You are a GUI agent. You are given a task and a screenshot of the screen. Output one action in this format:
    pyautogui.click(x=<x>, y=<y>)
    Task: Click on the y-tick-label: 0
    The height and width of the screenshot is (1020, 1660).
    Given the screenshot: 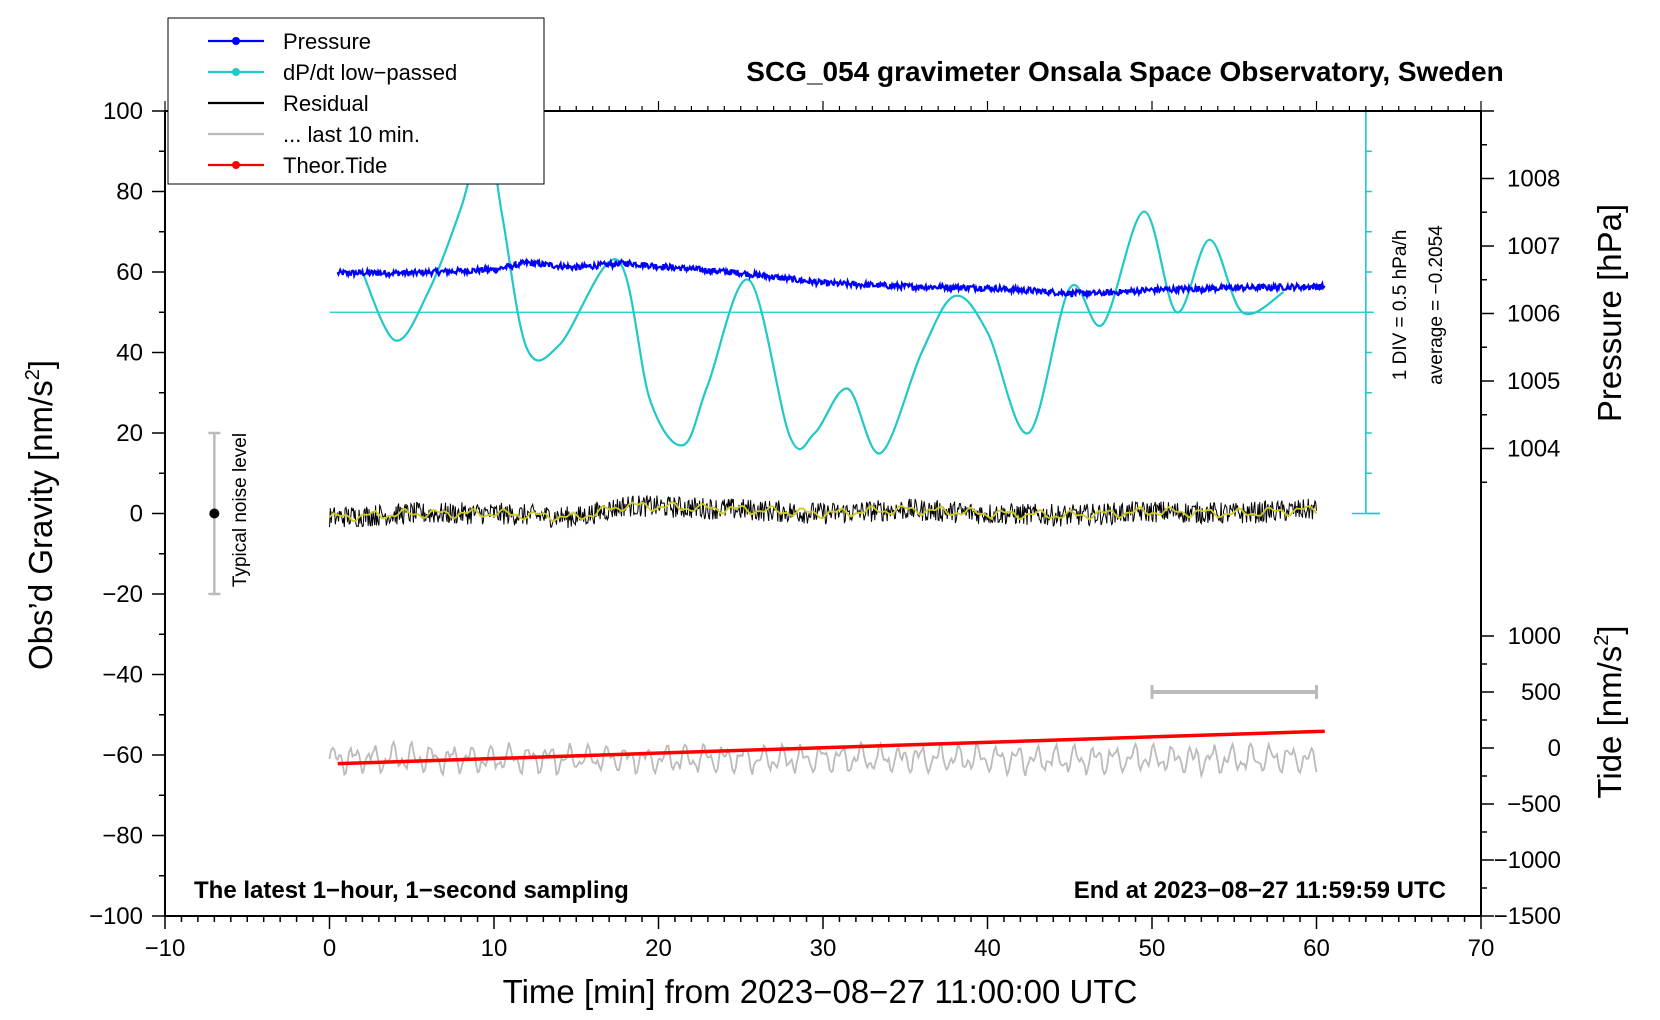 What is the action you would take?
    pyautogui.click(x=136, y=514)
    